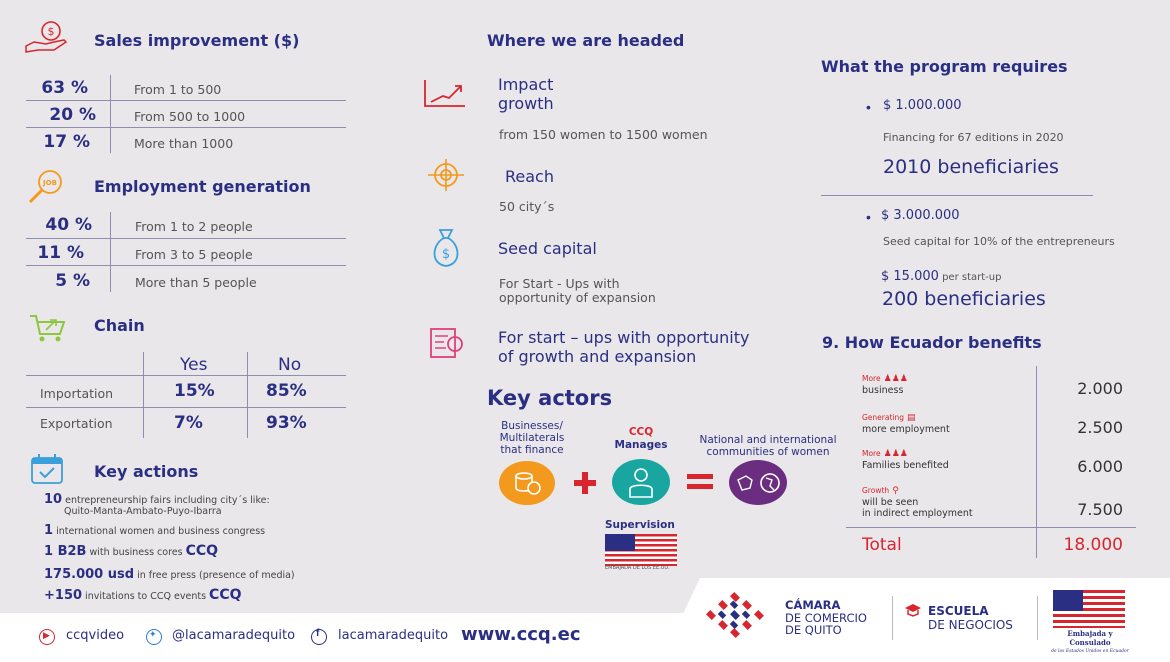 This screenshot has height=662, width=1170. I want to click on ecuador-row-3-value: 6.000, so click(1100, 466).